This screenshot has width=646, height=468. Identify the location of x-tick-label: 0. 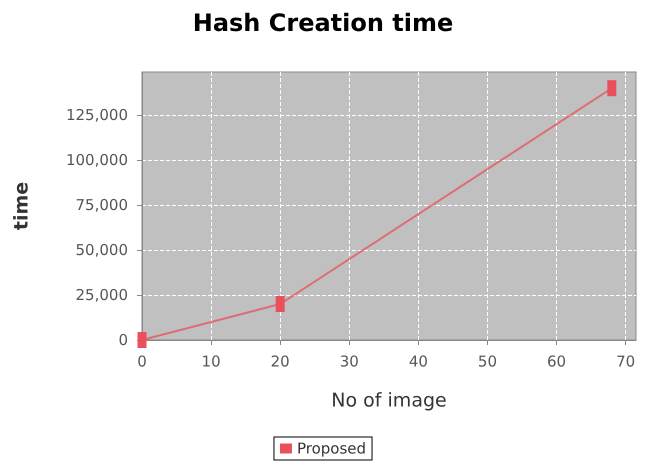
(142, 361).